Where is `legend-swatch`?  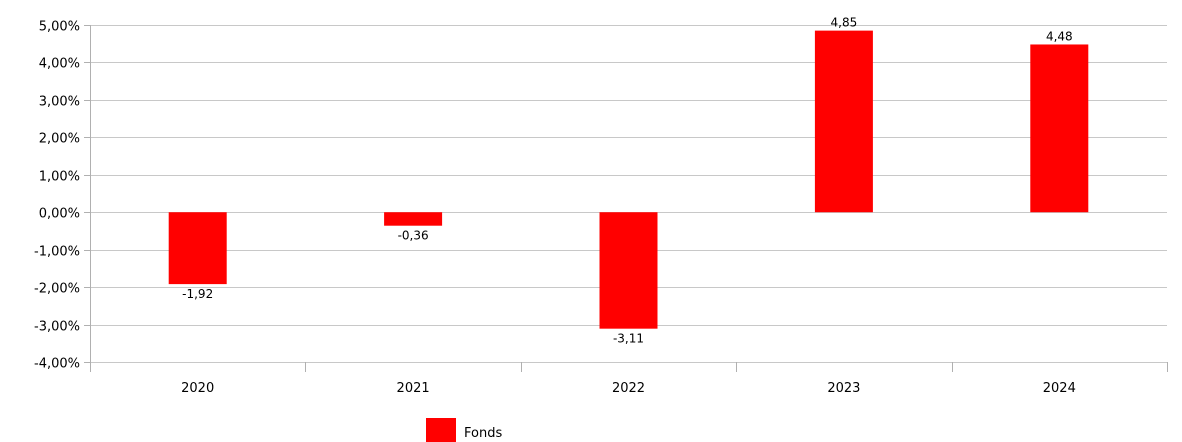
legend-swatch is located at coordinates (441, 430).